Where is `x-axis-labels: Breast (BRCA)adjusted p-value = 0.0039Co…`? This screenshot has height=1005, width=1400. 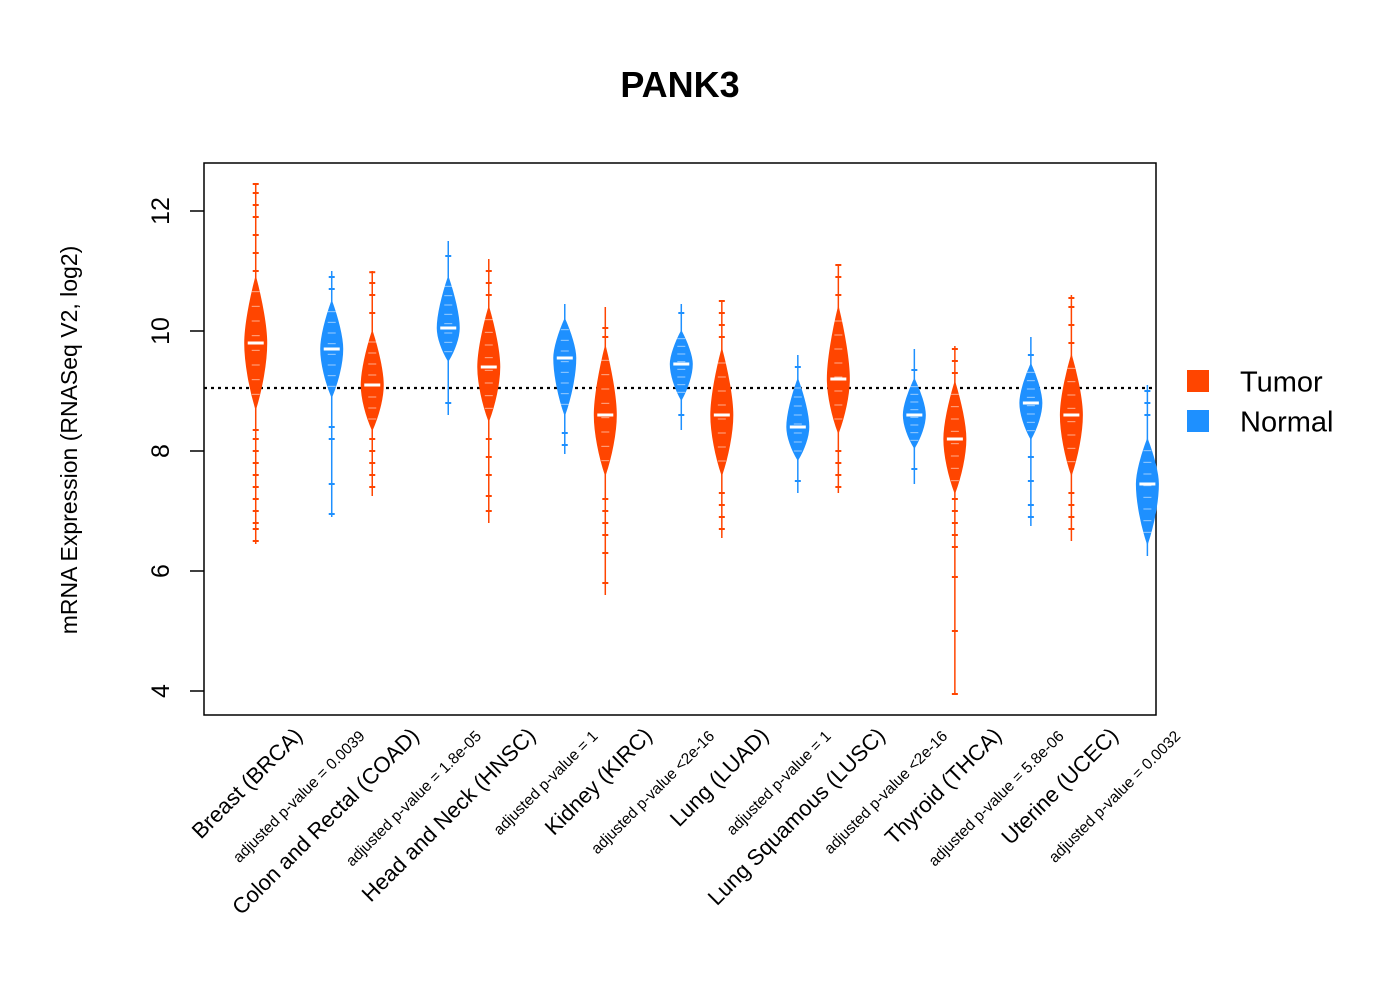
x-axis-labels: Breast (BRCA)adjusted p-value = 0.0039Co… is located at coordinates (686, 821).